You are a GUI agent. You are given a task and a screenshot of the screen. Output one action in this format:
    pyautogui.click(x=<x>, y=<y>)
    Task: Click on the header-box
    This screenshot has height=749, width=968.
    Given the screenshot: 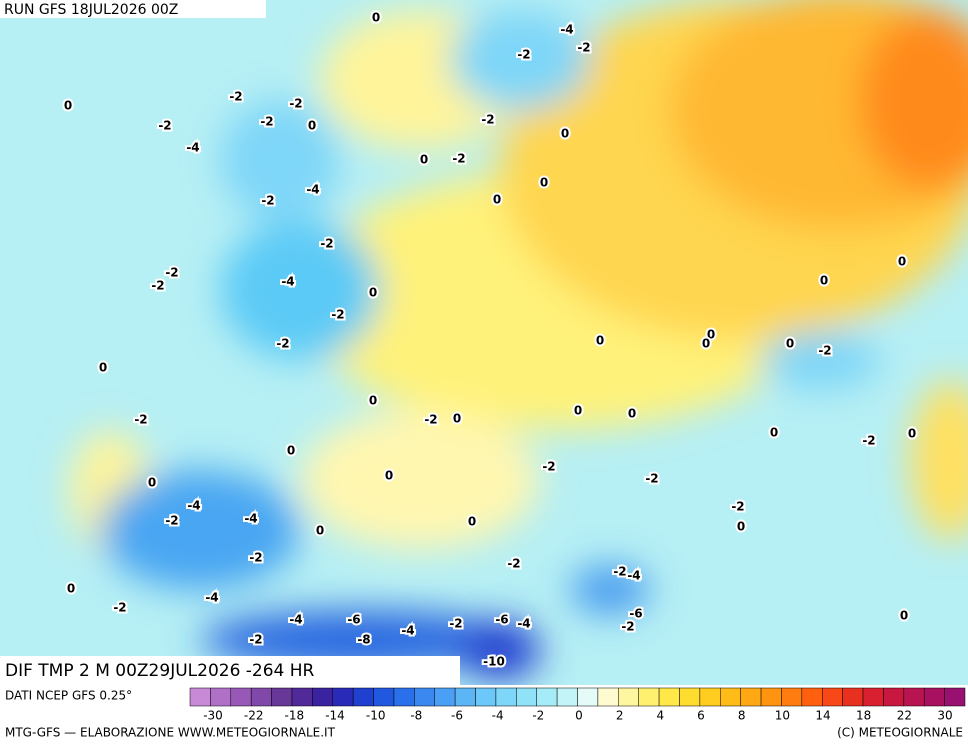 What is the action you would take?
    pyautogui.click(x=133, y=9)
    